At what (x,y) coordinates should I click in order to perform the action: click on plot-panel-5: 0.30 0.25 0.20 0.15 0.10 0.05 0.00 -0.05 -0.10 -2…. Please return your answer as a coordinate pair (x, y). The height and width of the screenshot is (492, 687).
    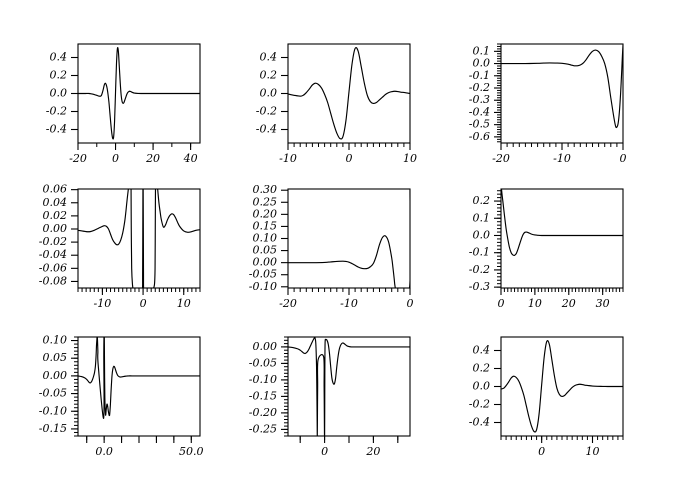
    Looking at the image, I should click on (326, 248).